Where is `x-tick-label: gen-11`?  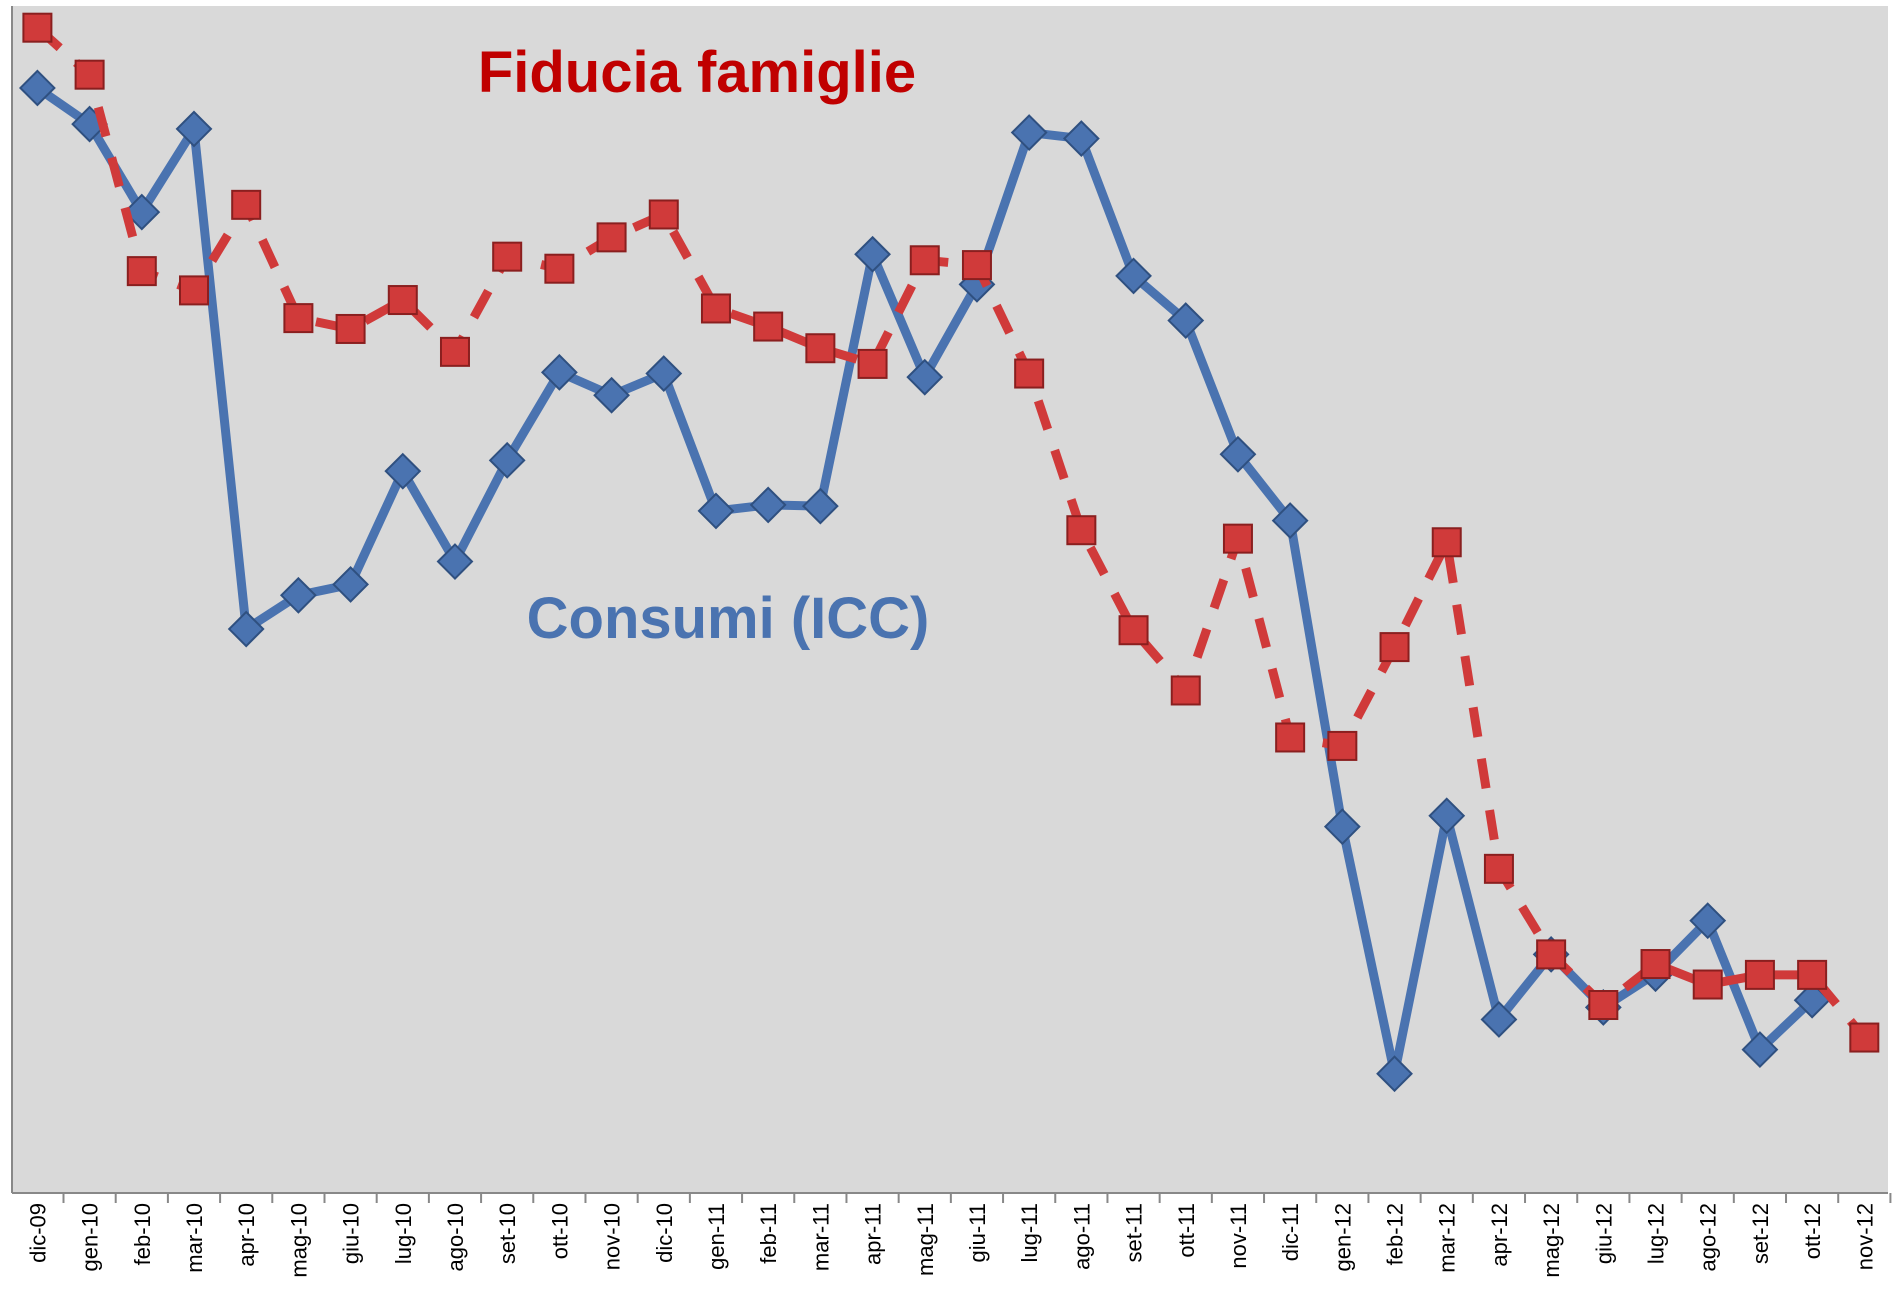 x-tick-label: gen-11 is located at coordinates (716, 1236).